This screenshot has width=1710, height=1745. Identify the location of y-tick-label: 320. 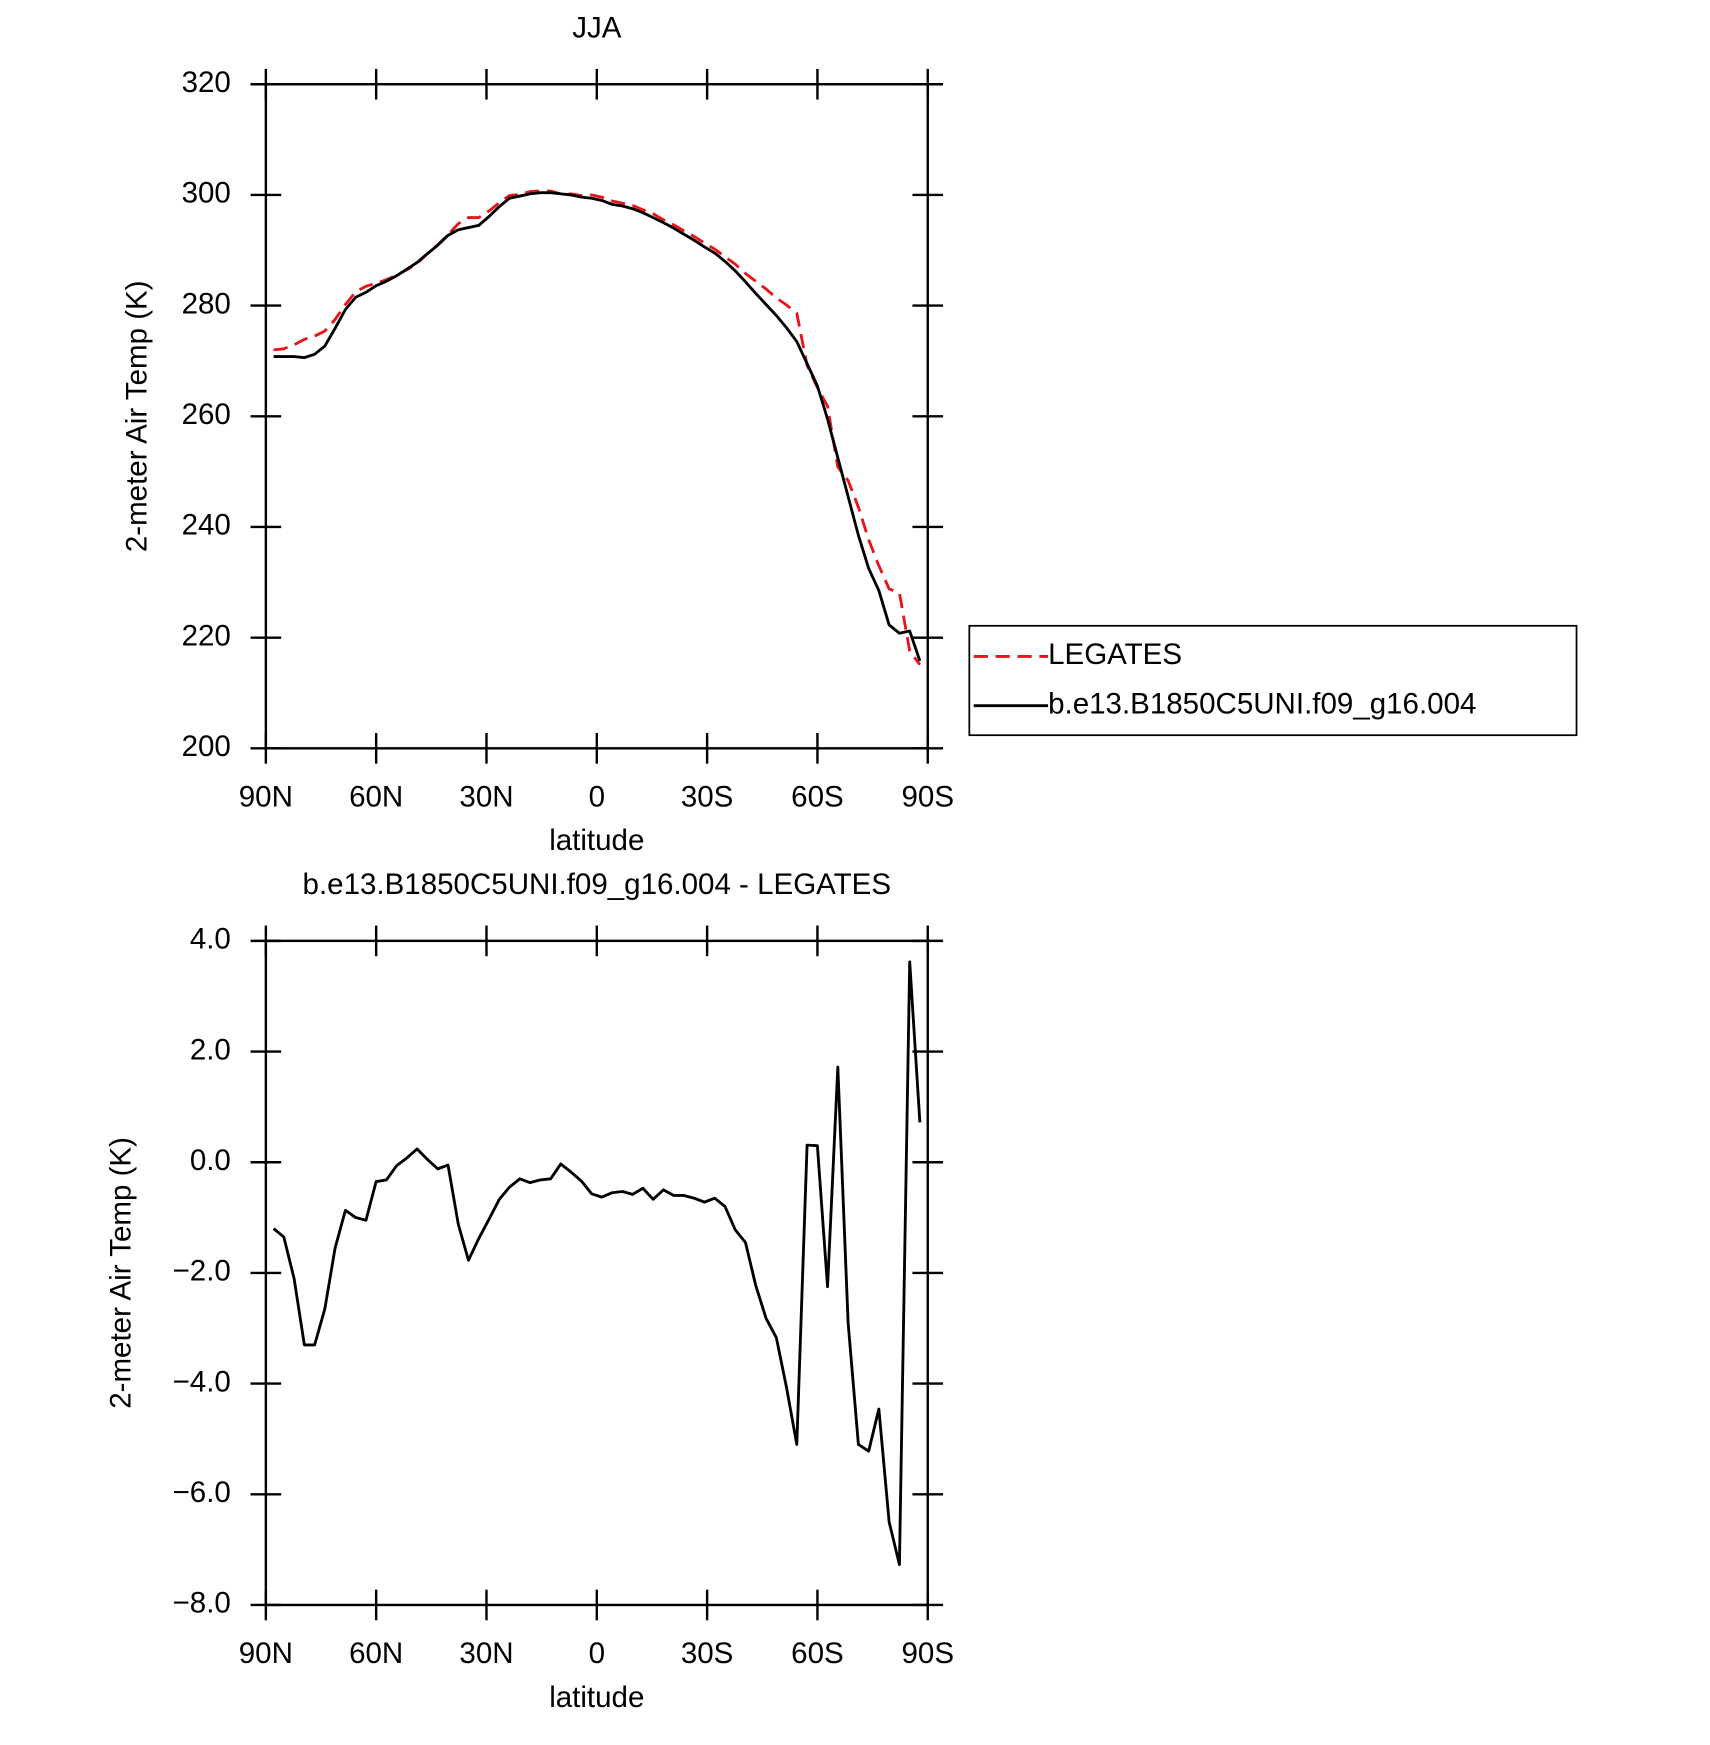
(206, 82).